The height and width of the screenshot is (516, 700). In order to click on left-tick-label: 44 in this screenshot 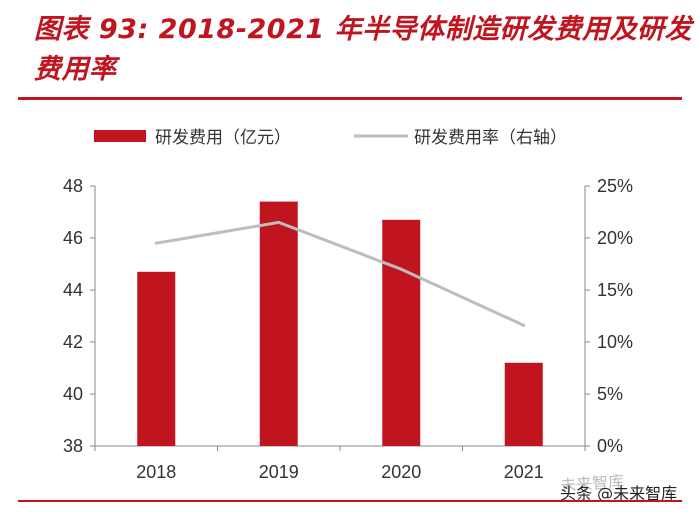, I will do `click(73, 290)`.